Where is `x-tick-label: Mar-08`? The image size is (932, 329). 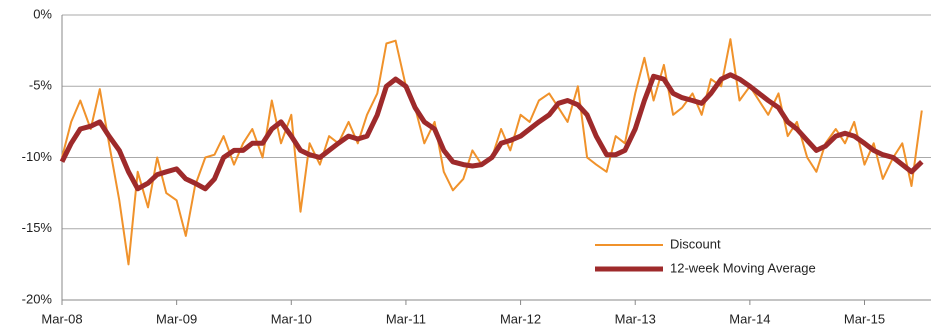
x-tick-label: Mar-08 is located at coordinates (61, 318).